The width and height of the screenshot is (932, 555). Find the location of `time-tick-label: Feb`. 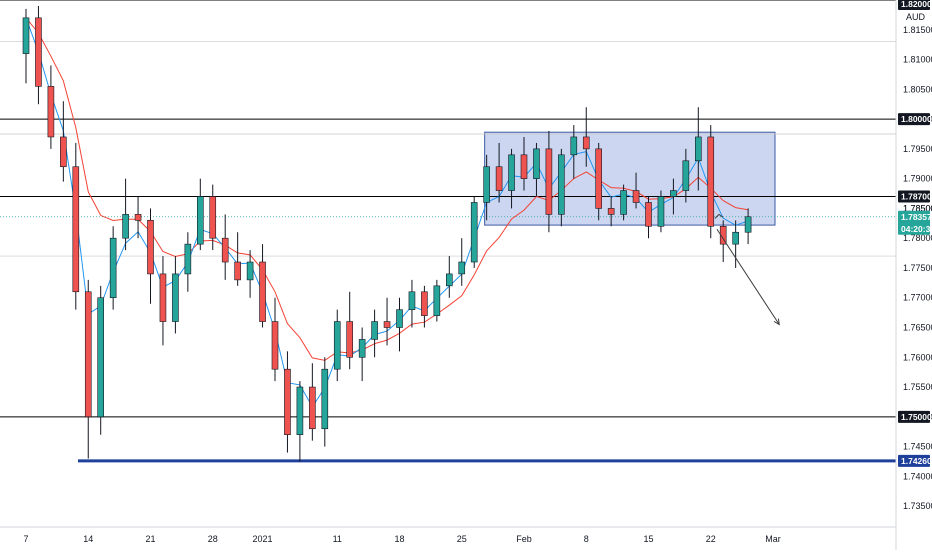

time-tick-label: Feb is located at coordinates (524, 539).